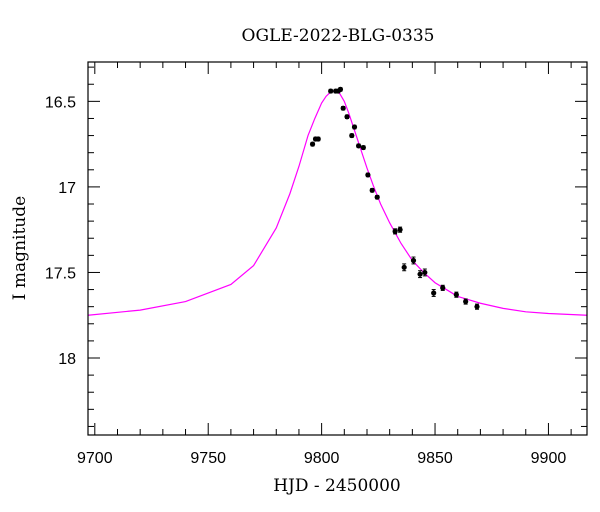 The width and height of the screenshot is (600, 512). What do you see at coordinates (67, 359) in the screenshot?
I see `y-tick-label: 18` at bounding box center [67, 359].